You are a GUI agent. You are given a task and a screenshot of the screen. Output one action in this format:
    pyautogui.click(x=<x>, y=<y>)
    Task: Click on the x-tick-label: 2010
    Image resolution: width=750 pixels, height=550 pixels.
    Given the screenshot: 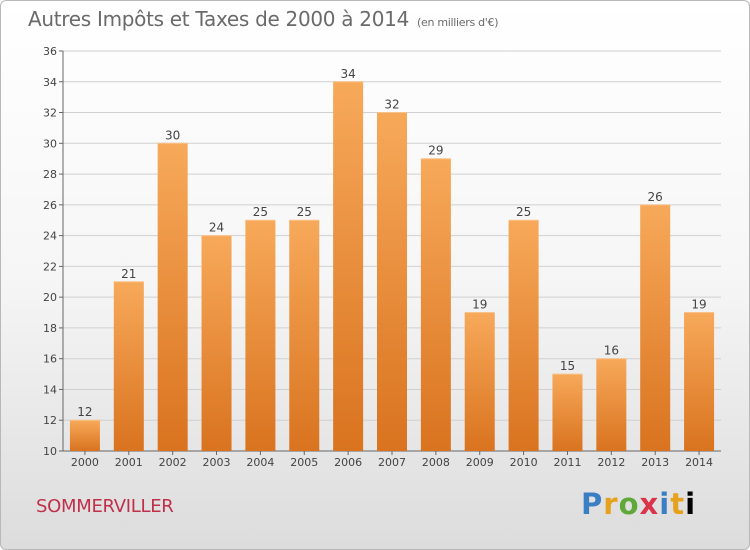 What is the action you would take?
    pyautogui.click(x=524, y=462)
    